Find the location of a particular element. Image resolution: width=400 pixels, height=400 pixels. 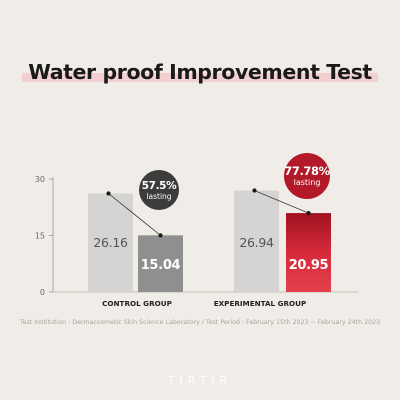

y-tick-label-2: 30 is located at coordinates (40, 179).